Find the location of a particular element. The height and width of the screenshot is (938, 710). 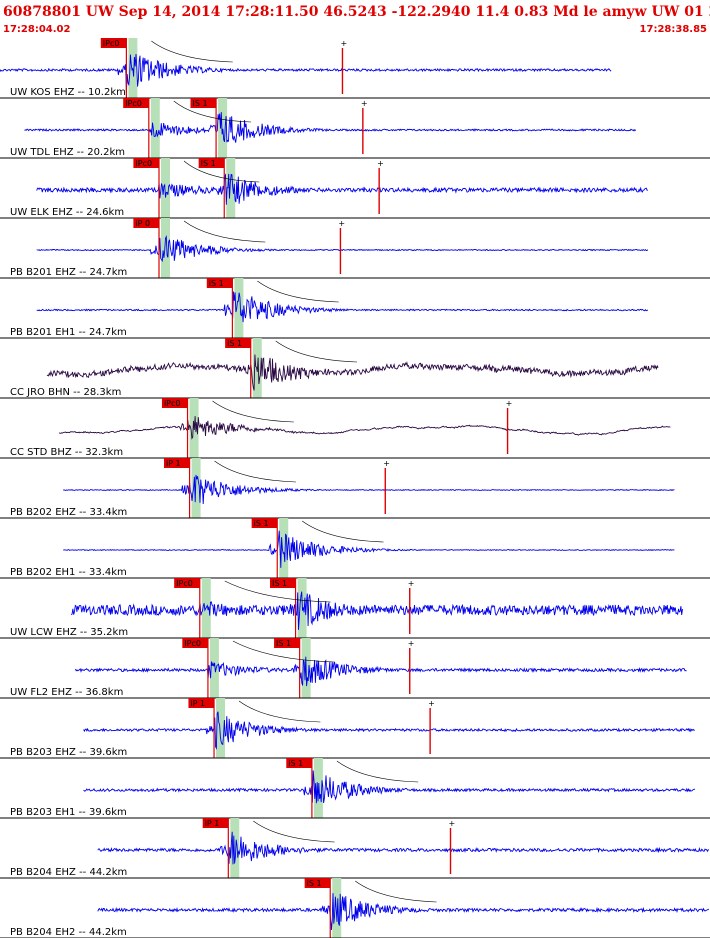

start-time: 17:28:04.02 is located at coordinates (37, 29).